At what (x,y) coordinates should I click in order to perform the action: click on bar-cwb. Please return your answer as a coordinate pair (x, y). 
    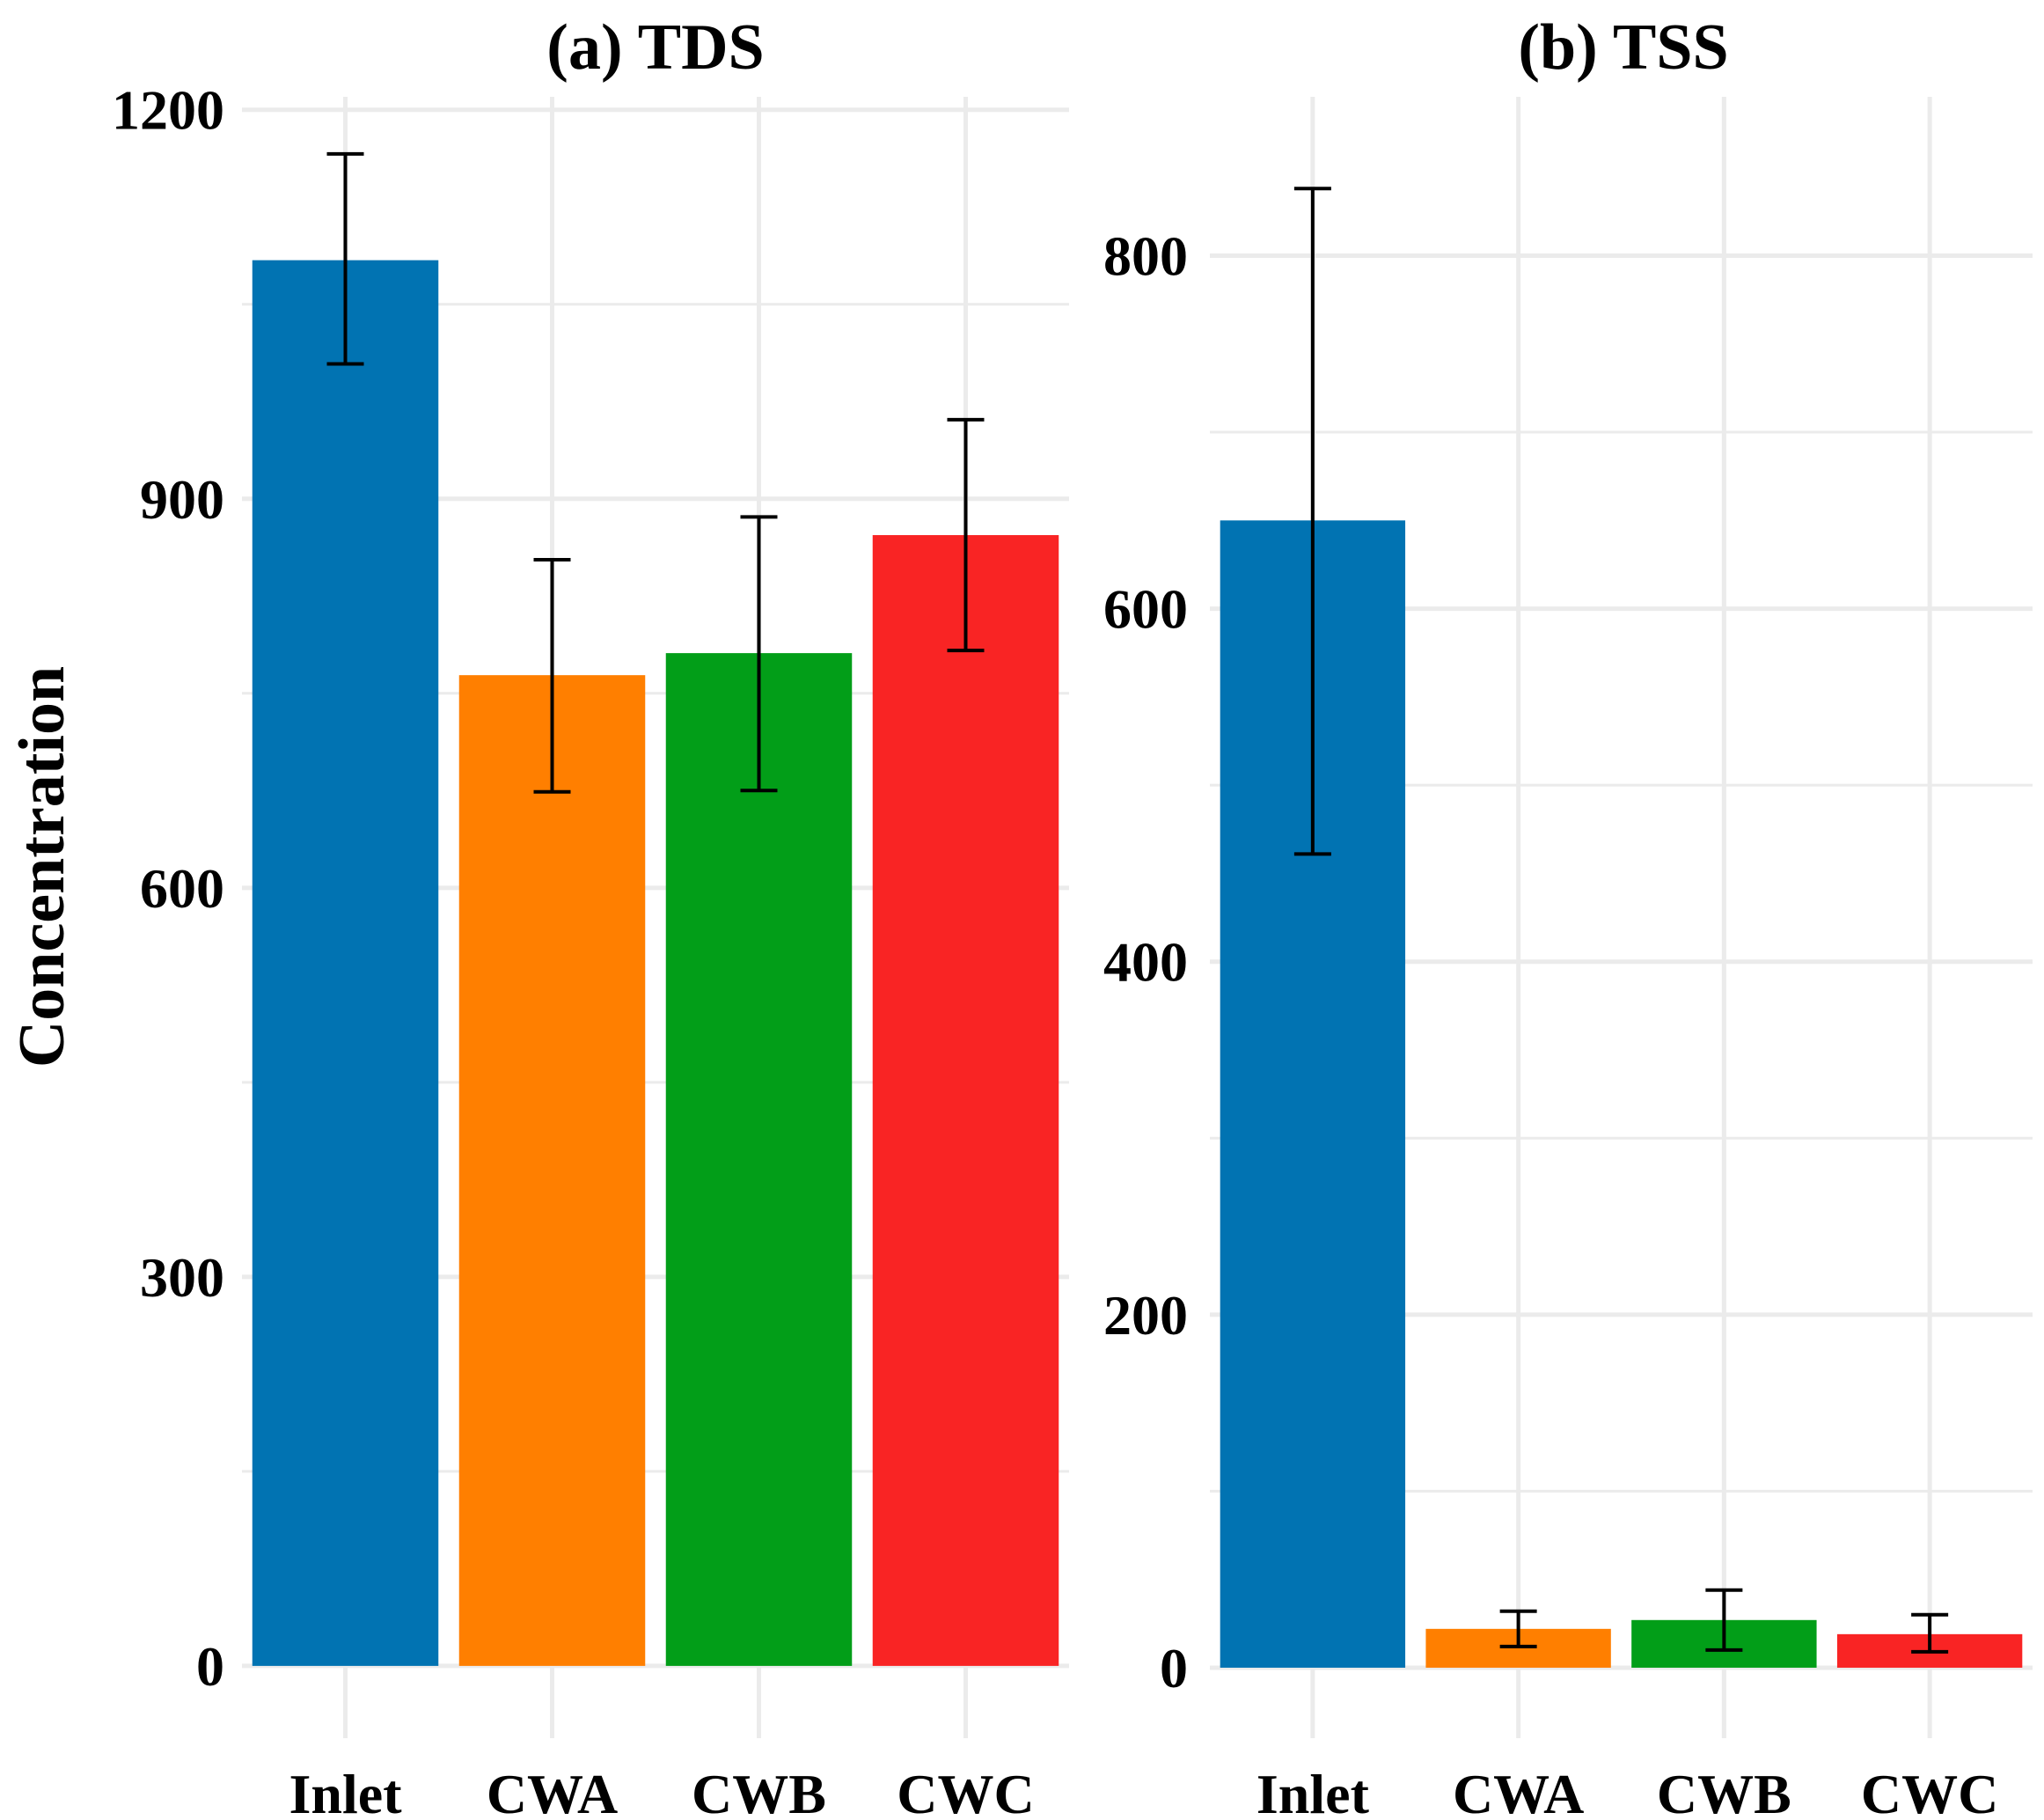
    Looking at the image, I should click on (759, 1159).